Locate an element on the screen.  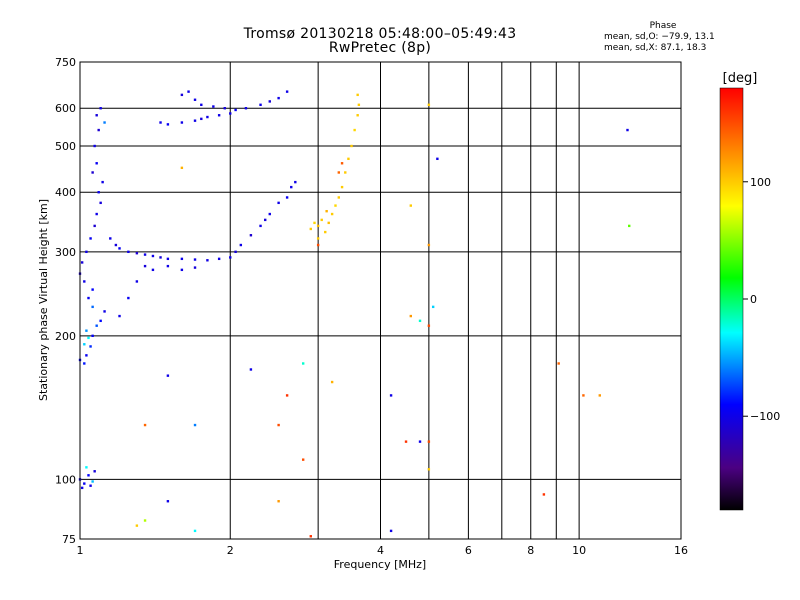
colorbar-label: [deg] is located at coordinates (740, 78).